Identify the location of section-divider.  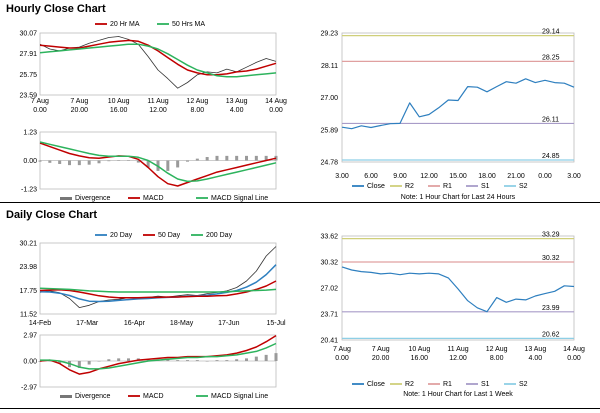
(300, 202).